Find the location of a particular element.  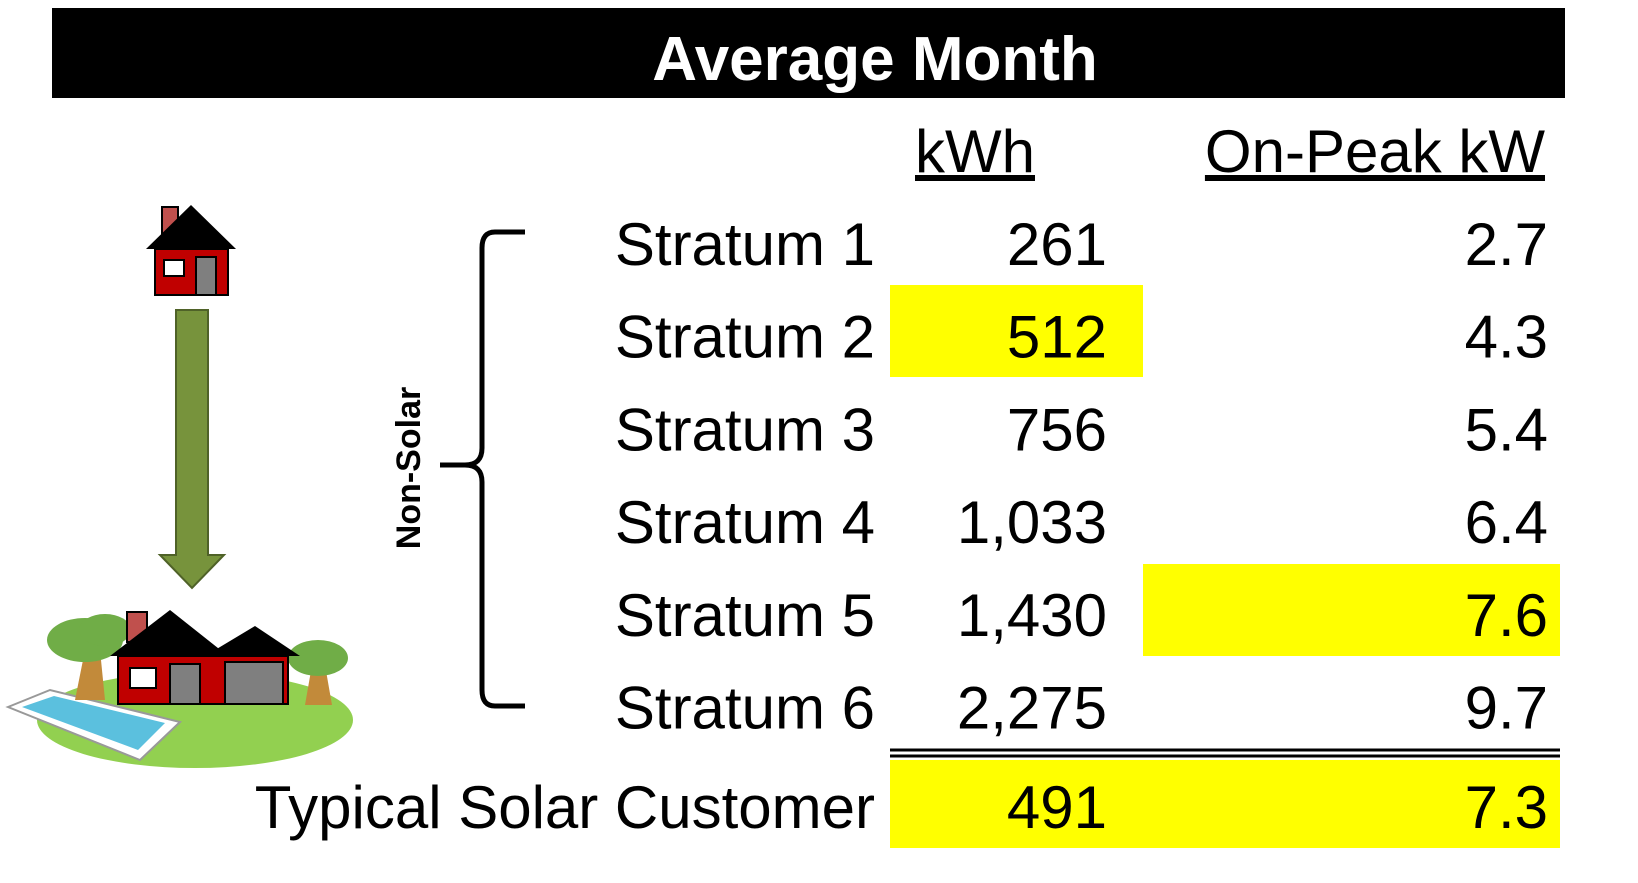

kw-value: 7.3 is located at coordinates (1506, 807).